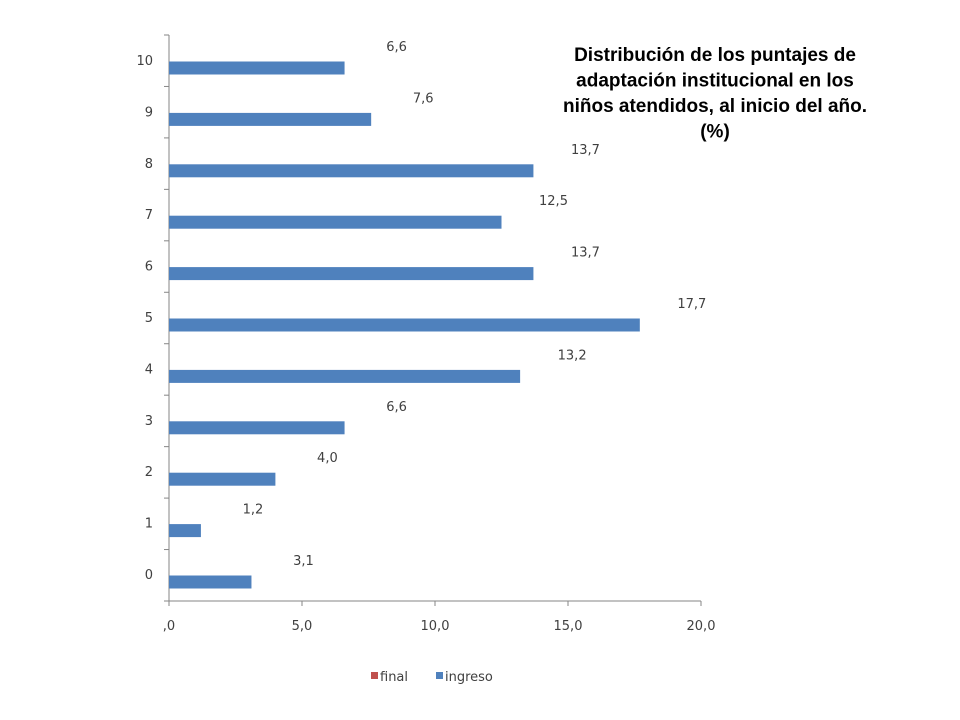 The height and width of the screenshot is (720, 960). I want to click on y-tick-label: 8, so click(149, 164).